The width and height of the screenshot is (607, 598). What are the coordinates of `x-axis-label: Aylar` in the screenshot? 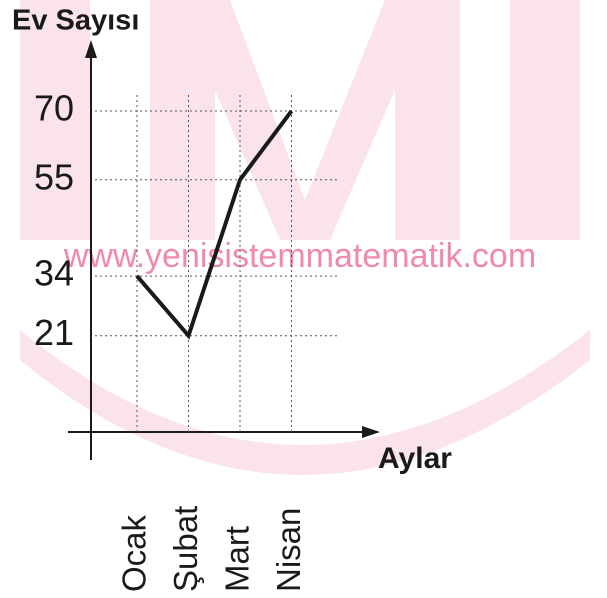 It's located at (415, 458).